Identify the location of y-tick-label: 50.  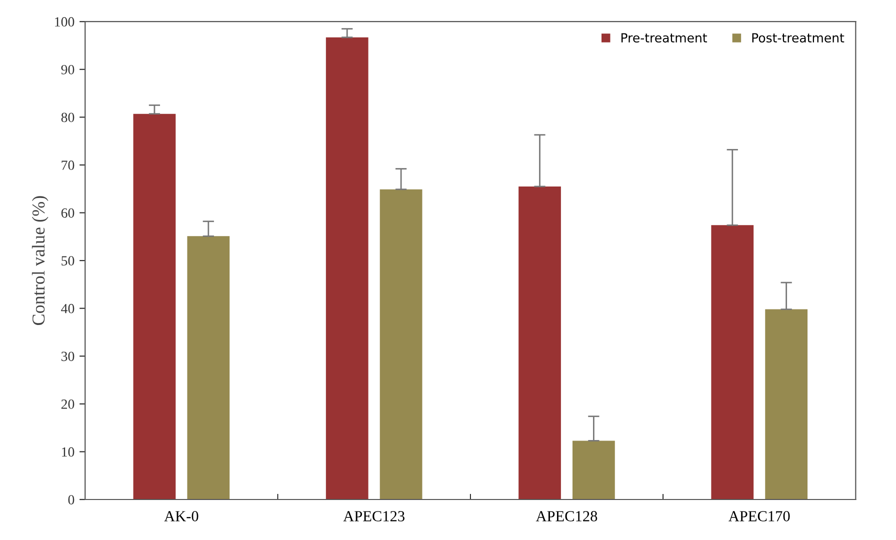
(68, 261).